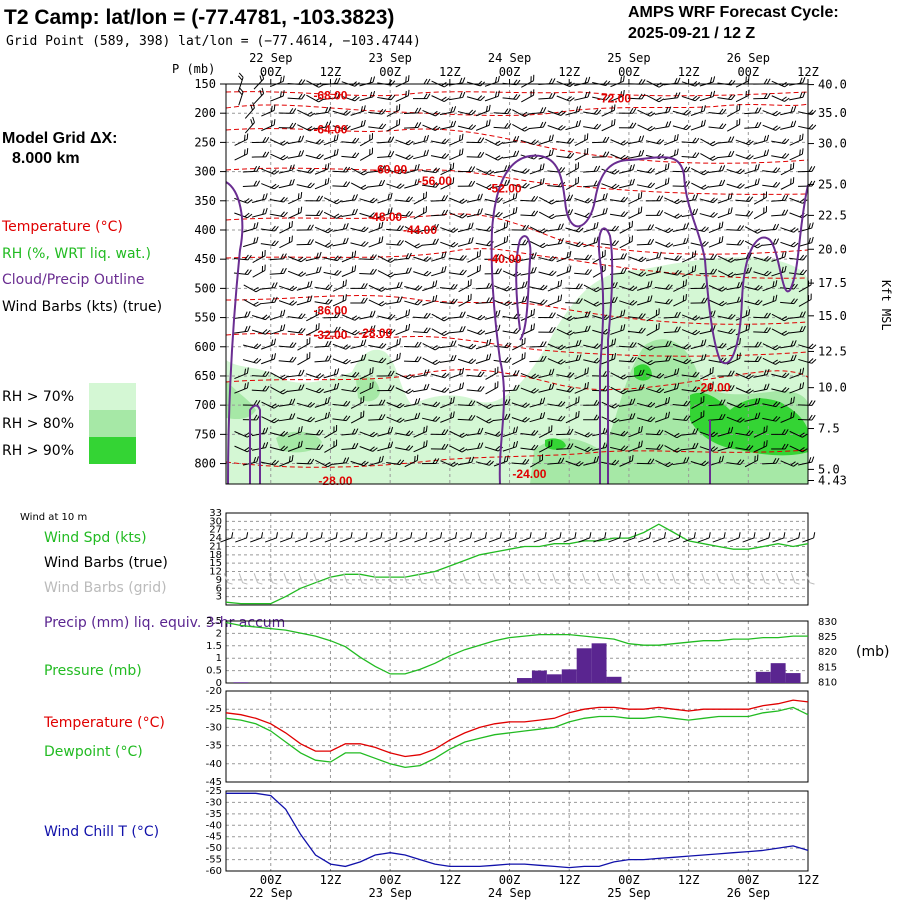 The height and width of the screenshot is (900, 900). I want to click on panel-y-label: 27, so click(215, 530).